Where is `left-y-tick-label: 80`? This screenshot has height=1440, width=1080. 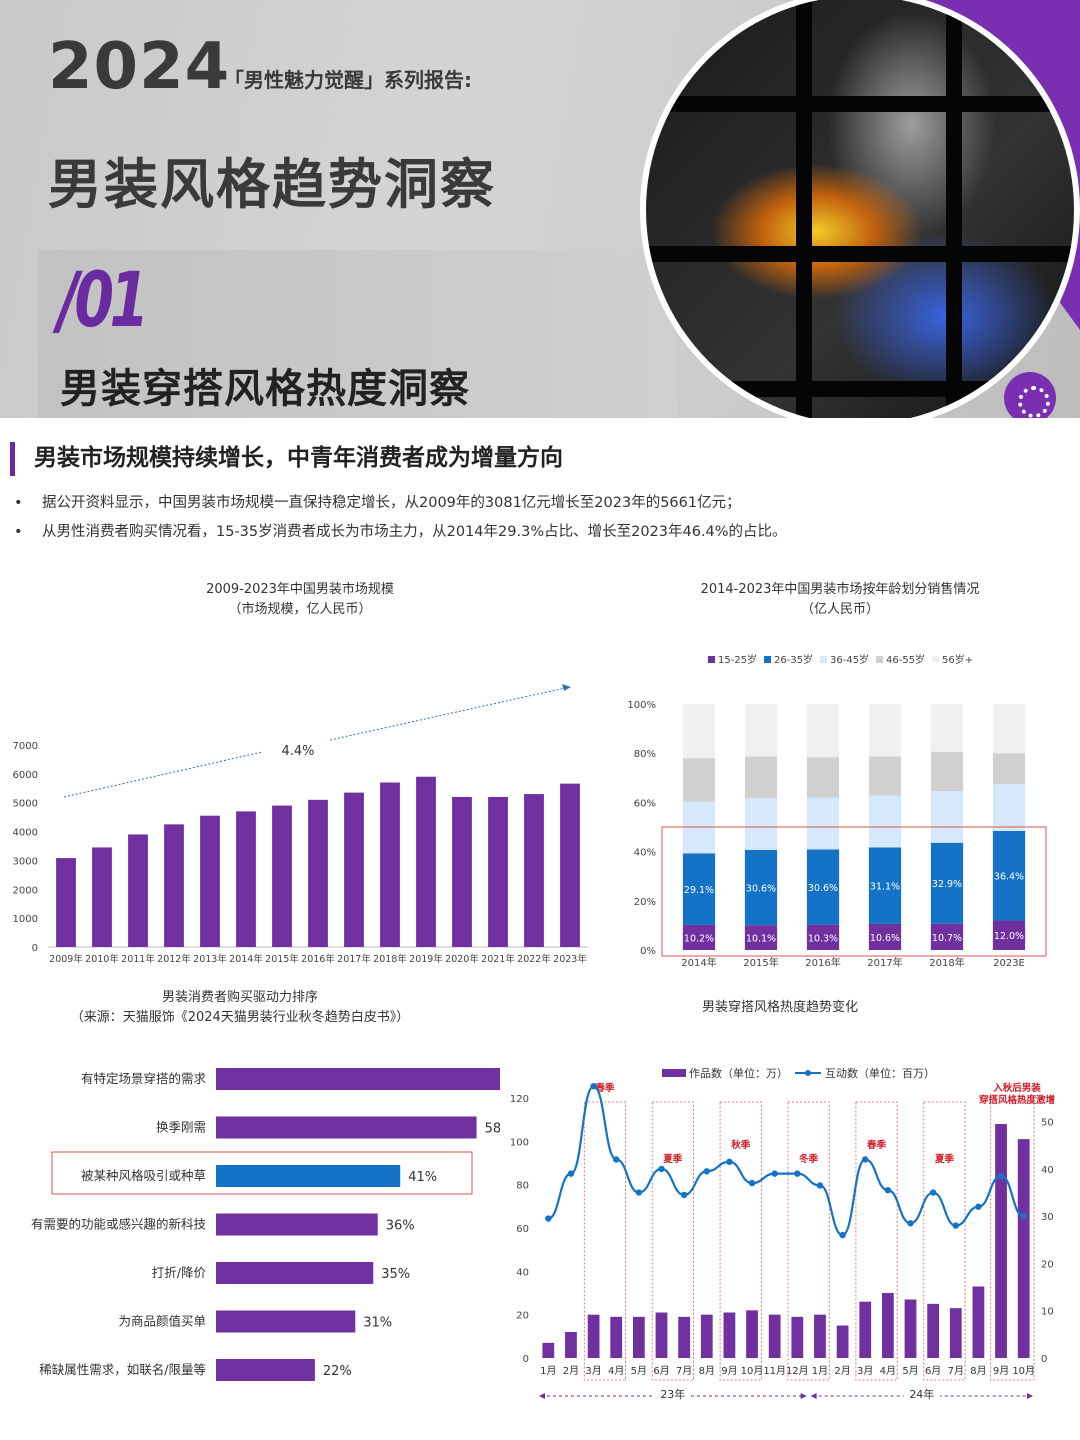 left-y-tick-label: 80 is located at coordinates (522, 1186).